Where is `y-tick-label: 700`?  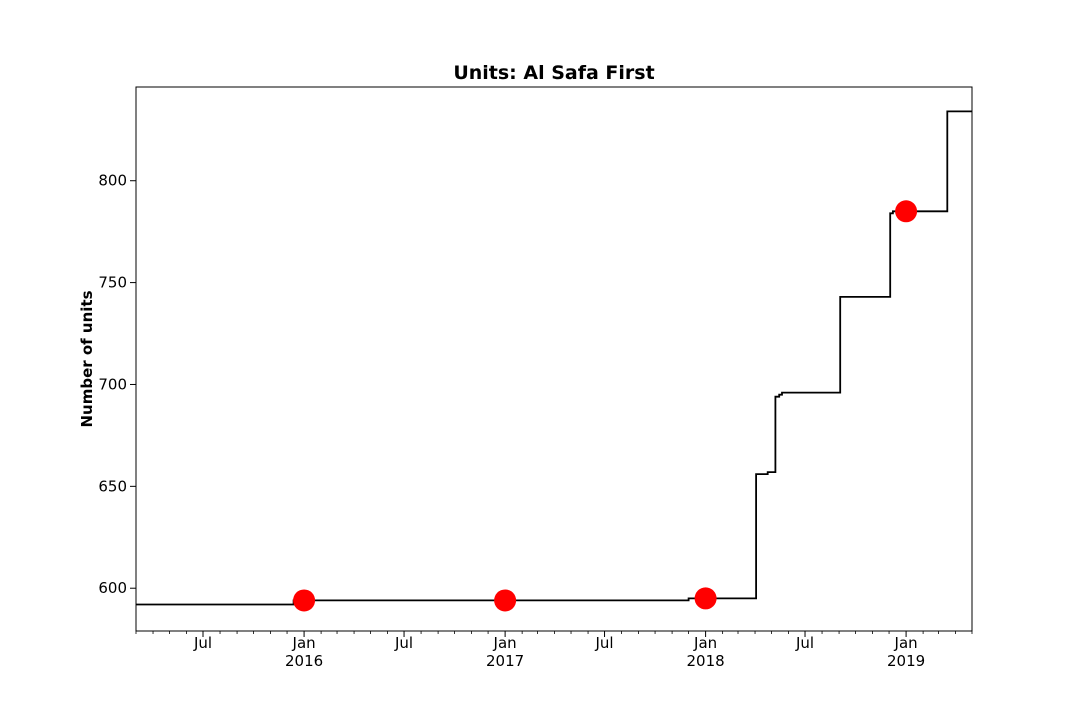
y-tick-label: 700 is located at coordinates (112, 384).